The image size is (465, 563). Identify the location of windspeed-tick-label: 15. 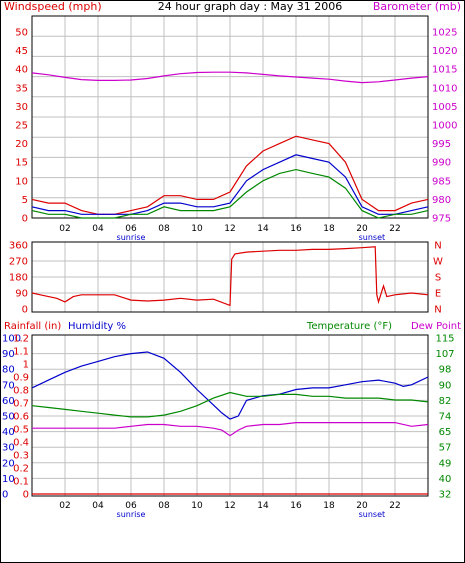
(21, 163).